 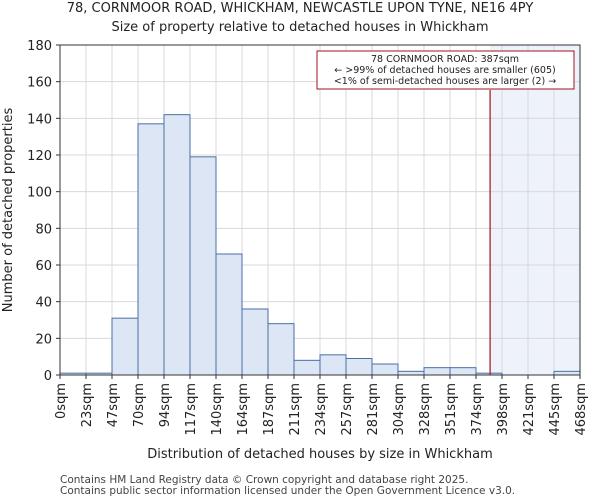 I want to click on annotation-box, so click(x=445, y=70).